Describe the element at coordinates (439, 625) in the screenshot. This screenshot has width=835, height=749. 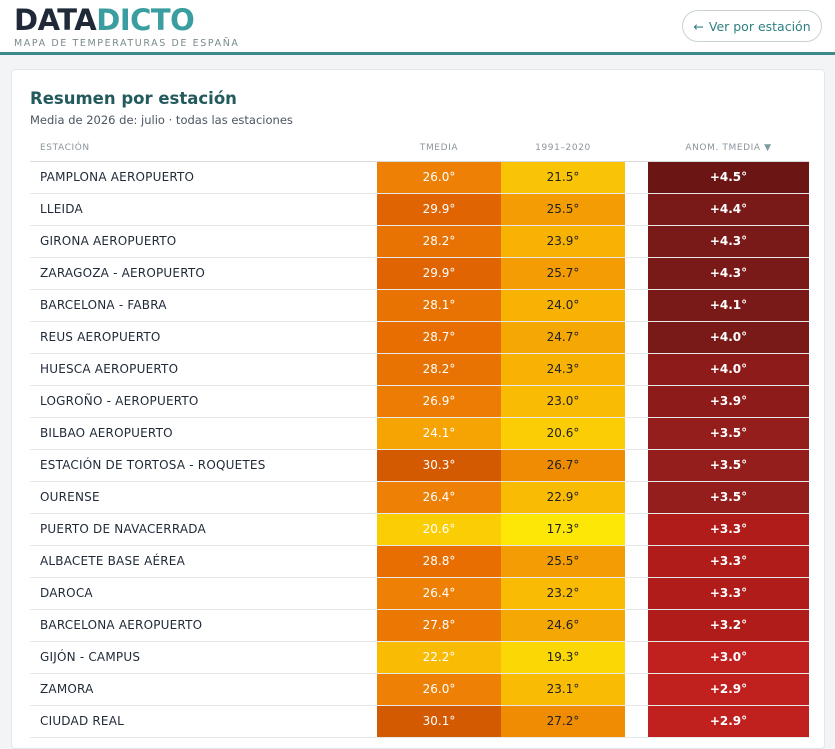
I see `tmedia-cell: 27.8°` at that location.